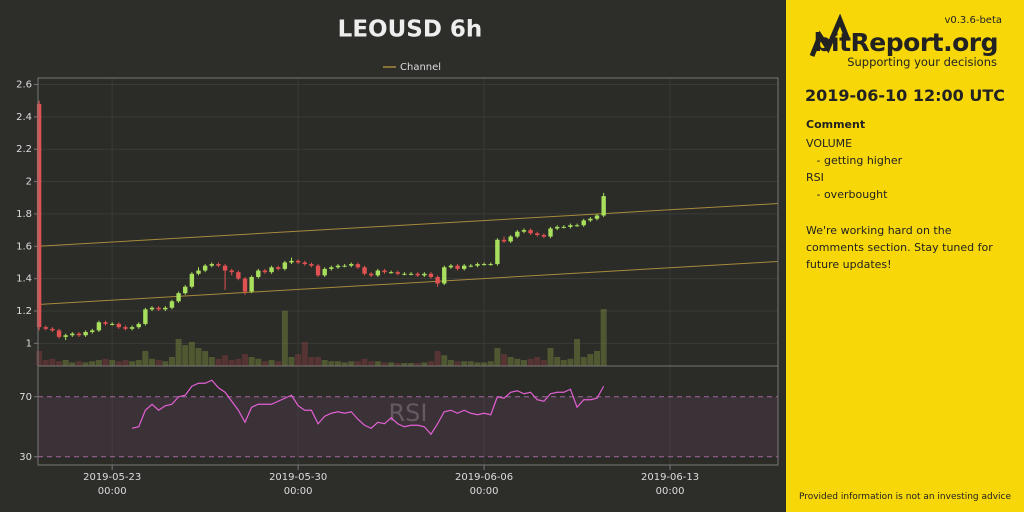 This screenshot has height=512, width=1024. What do you see at coordinates (25, 397) in the screenshot?
I see `y-tick-label: 70` at bounding box center [25, 397].